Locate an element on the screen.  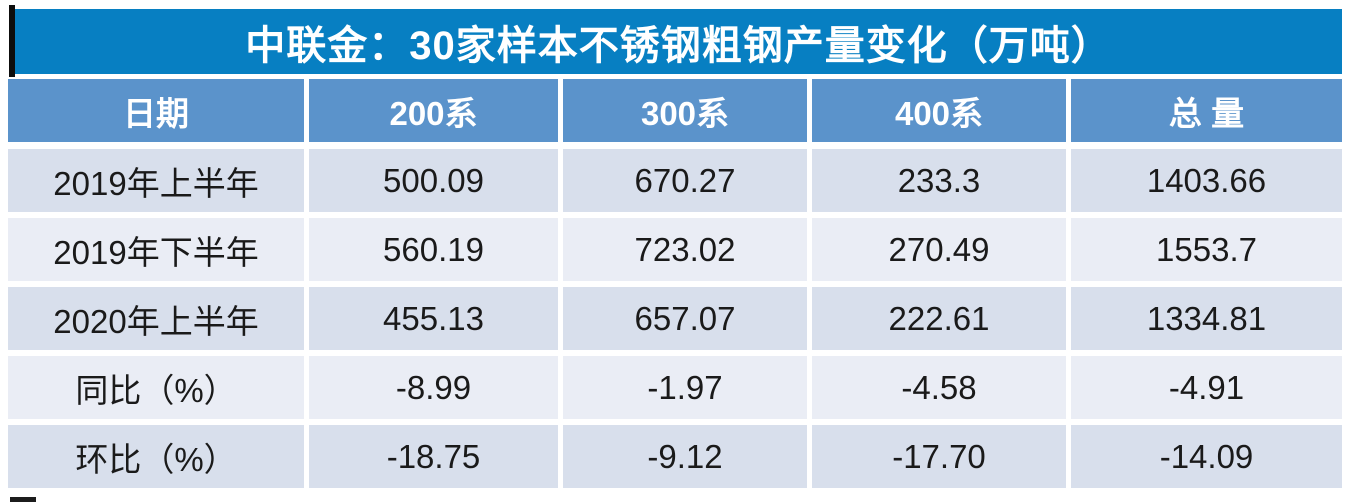
table-cell: 657.07 is located at coordinates (685, 318).